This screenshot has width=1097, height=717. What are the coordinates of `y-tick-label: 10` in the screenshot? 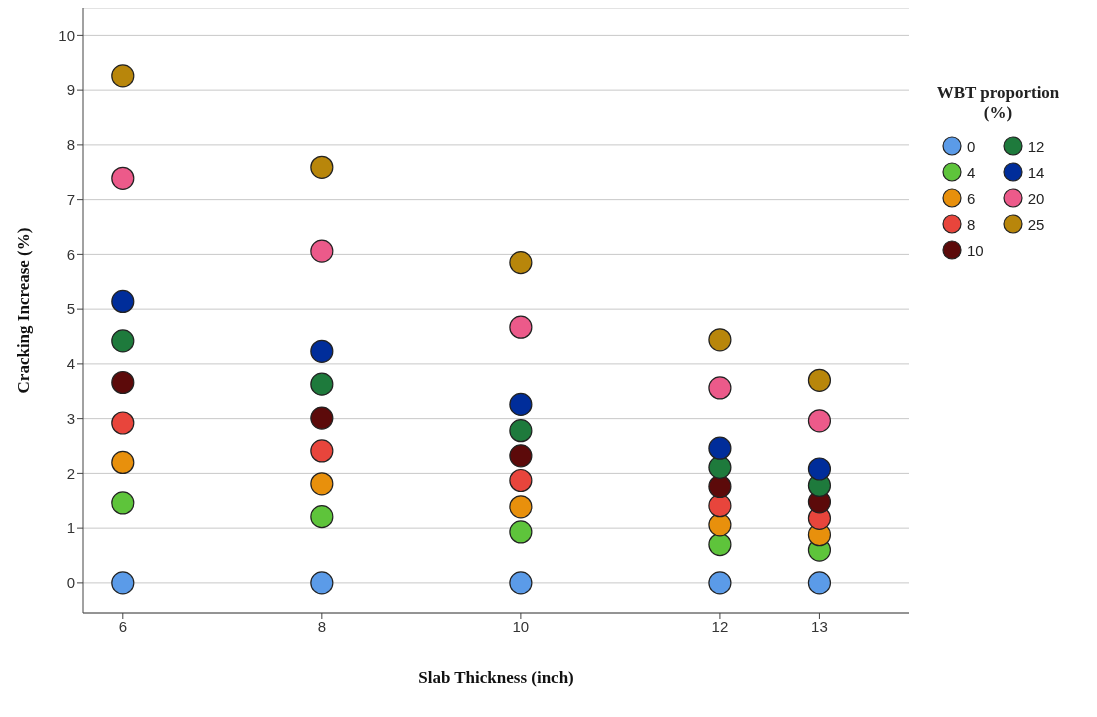 It's located at (66, 35).